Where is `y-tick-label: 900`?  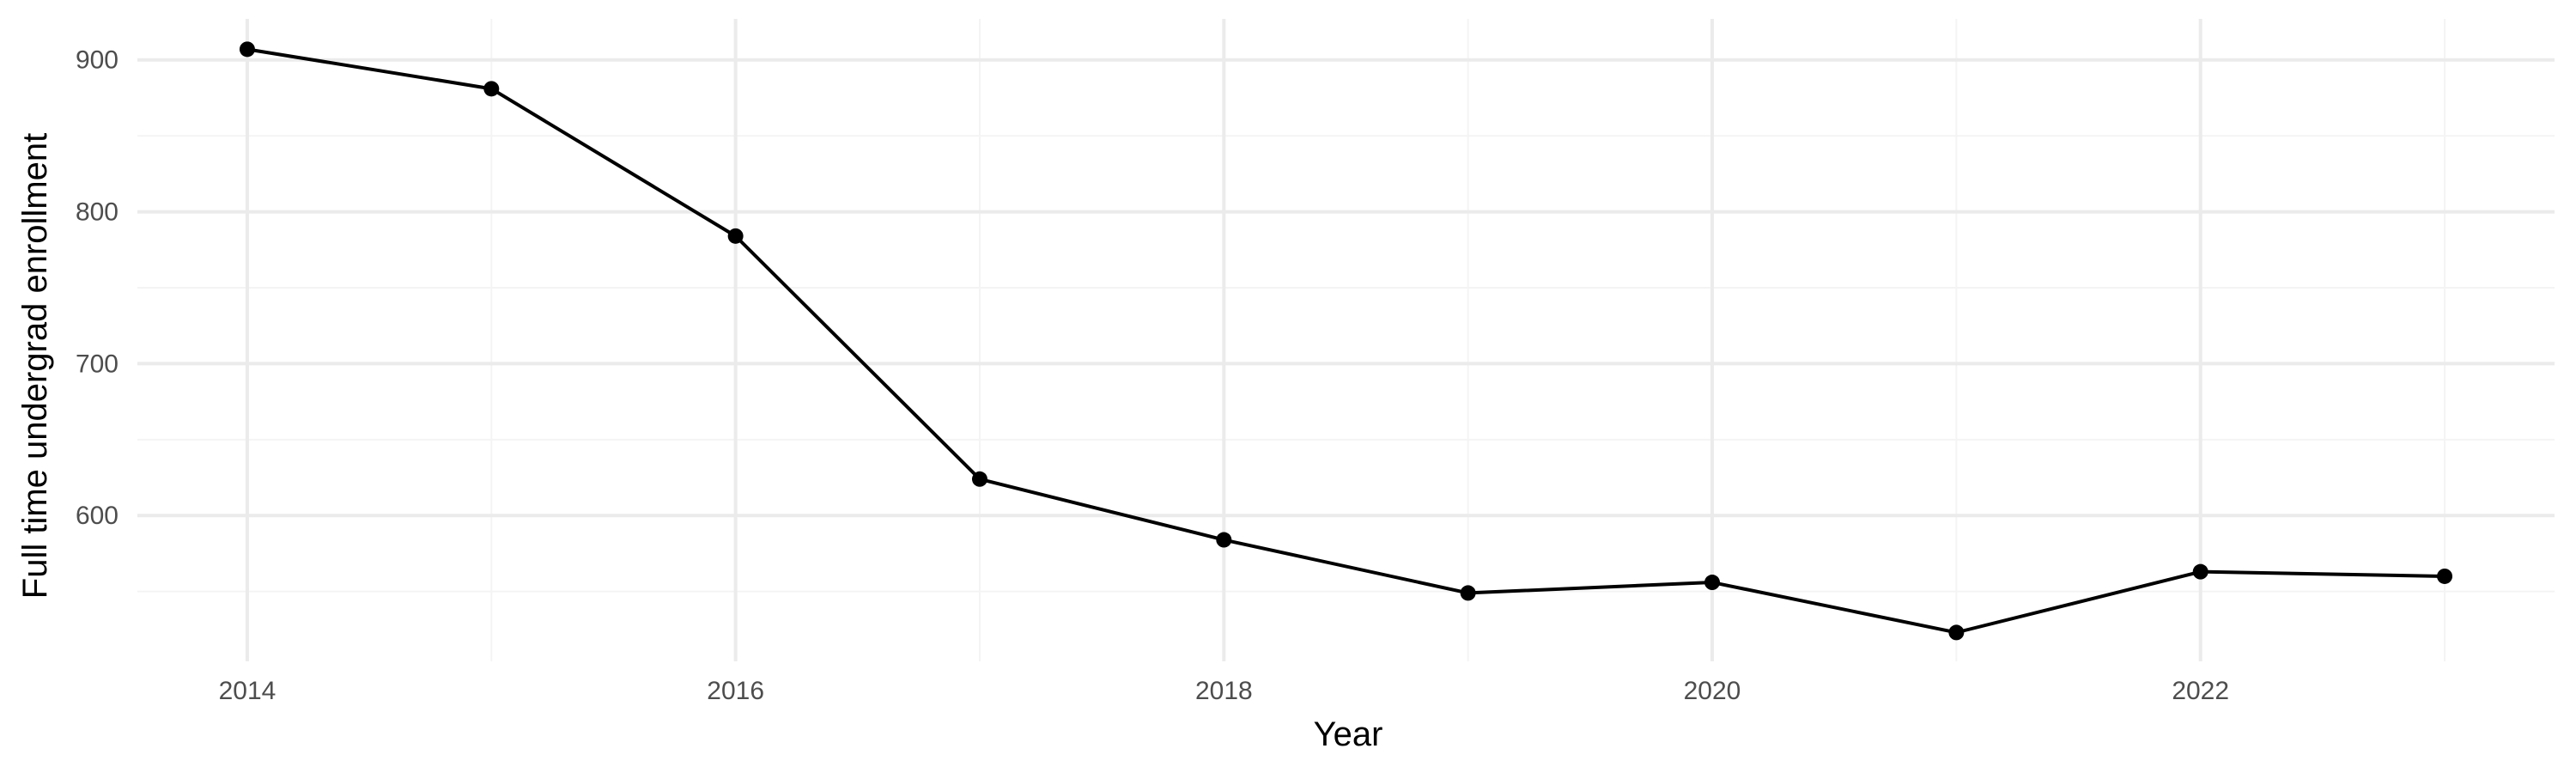
y-tick-label: 900 is located at coordinates (97, 60).